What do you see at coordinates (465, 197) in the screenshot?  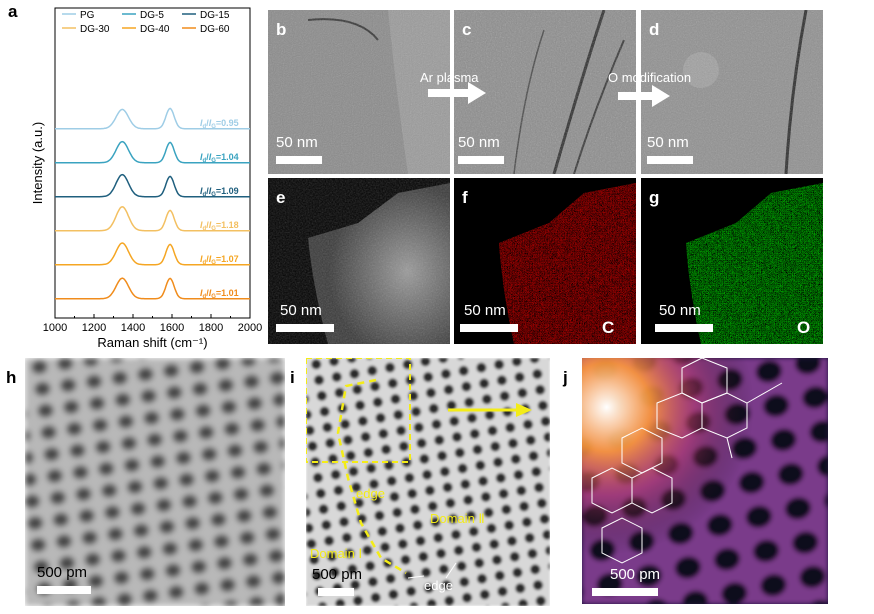 I see `panel-label-f: f` at bounding box center [465, 197].